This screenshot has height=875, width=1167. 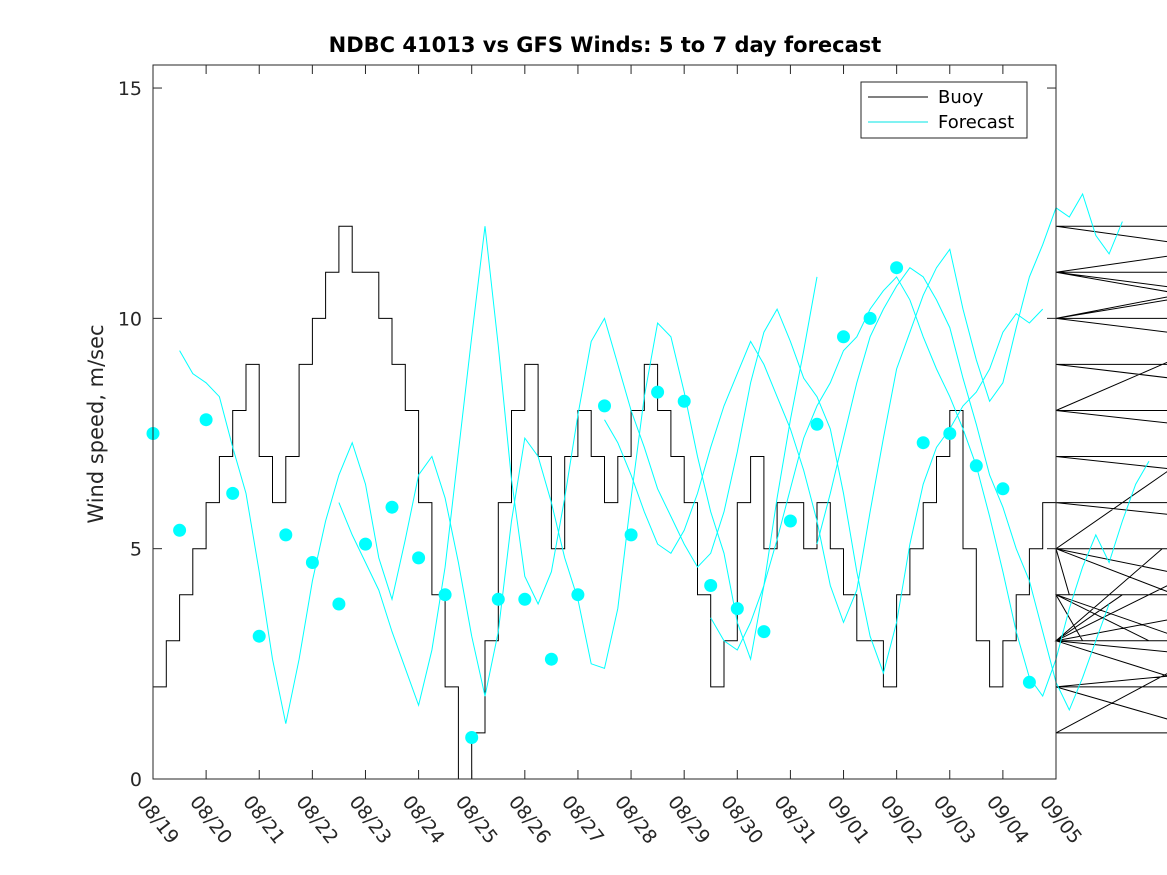 I want to click on x-tick-label: 09/02, so click(x=901, y=820).